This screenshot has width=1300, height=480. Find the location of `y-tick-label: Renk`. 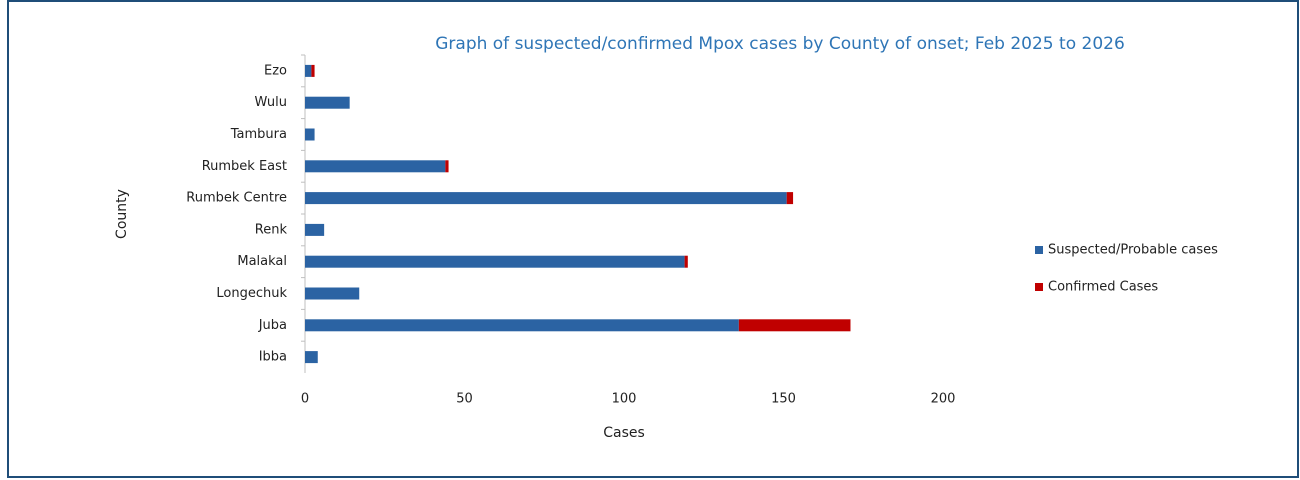

y-tick-label: Renk is located at coordinates (271, 229).